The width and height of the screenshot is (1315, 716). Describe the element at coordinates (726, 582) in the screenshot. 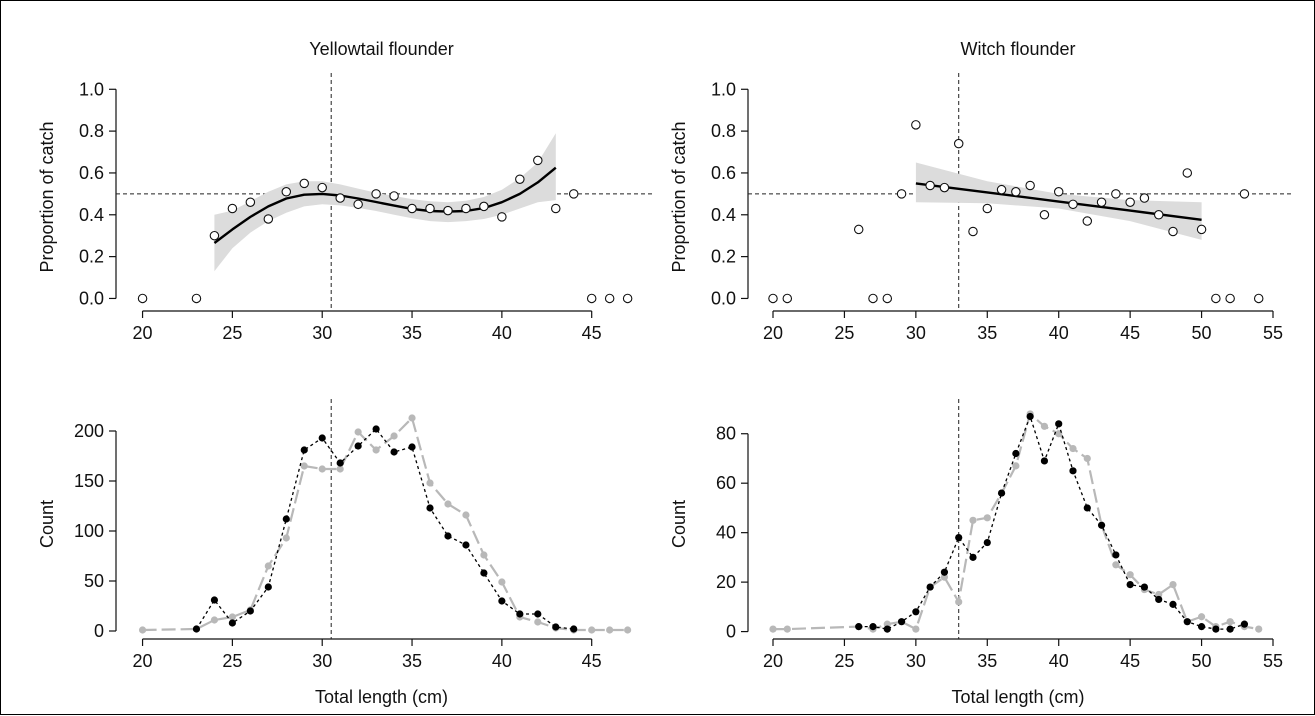

I see `y-tick-label: 20` at that location.